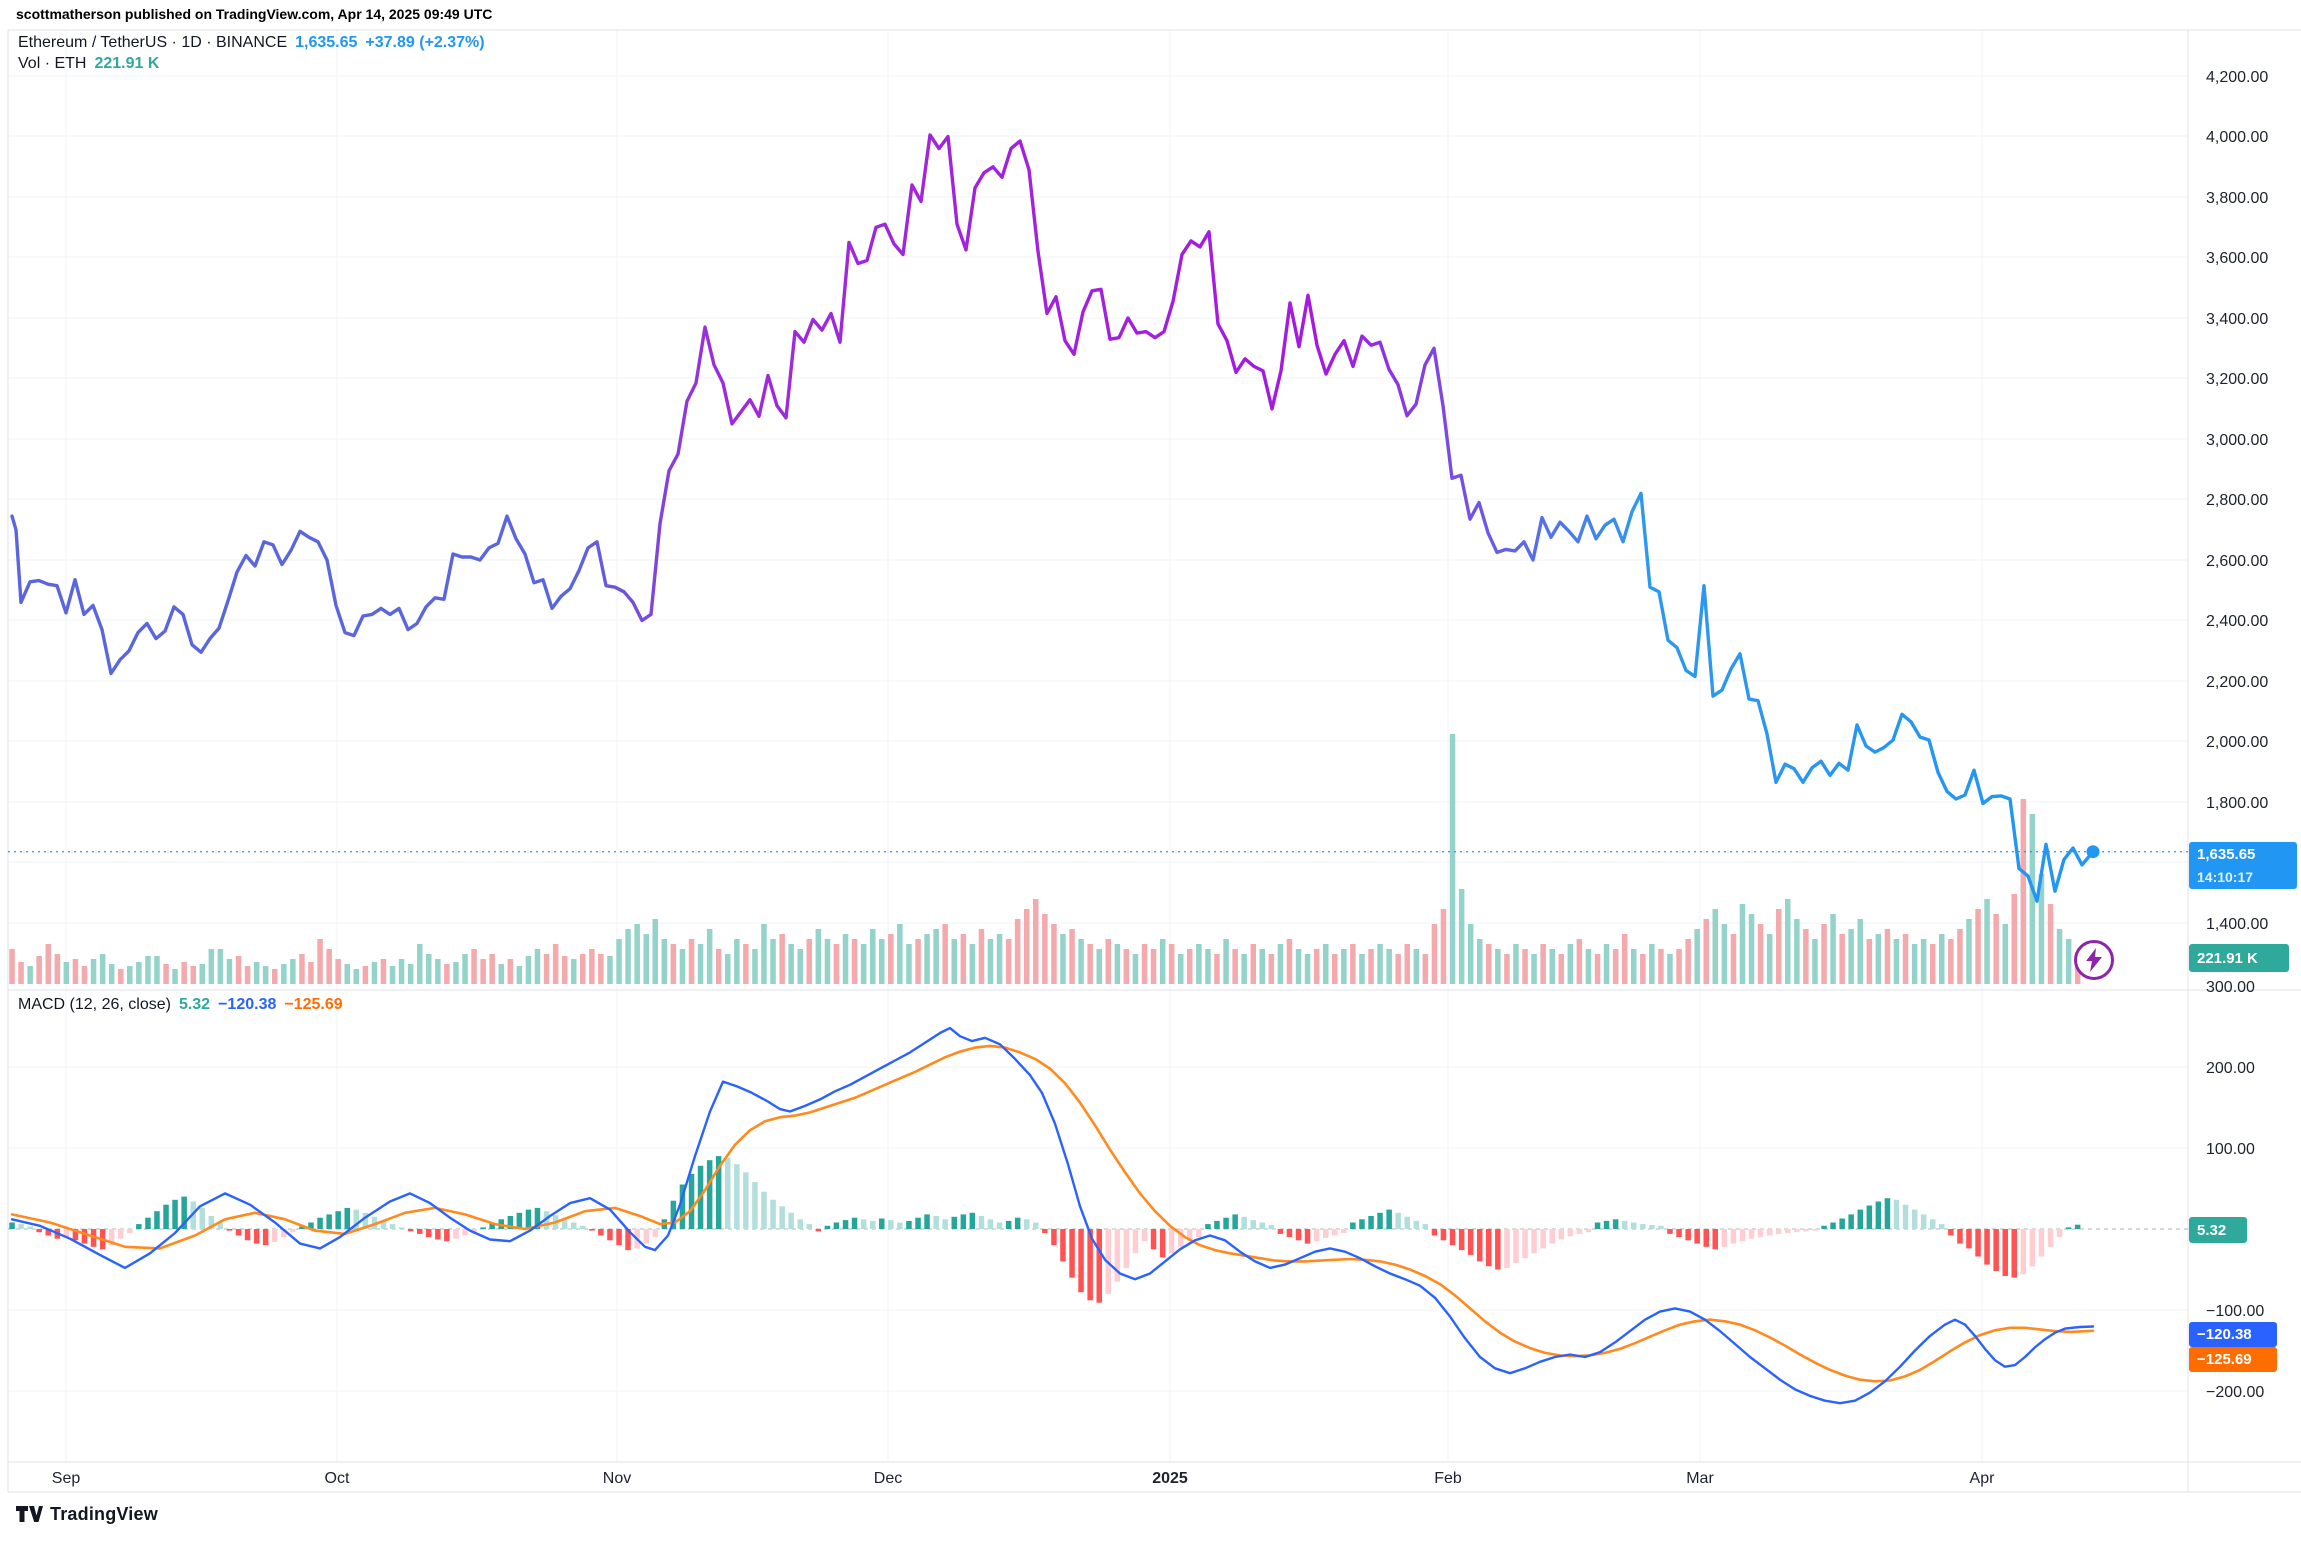  I want to click on brand-text: TradingView, so click(104, 1514).